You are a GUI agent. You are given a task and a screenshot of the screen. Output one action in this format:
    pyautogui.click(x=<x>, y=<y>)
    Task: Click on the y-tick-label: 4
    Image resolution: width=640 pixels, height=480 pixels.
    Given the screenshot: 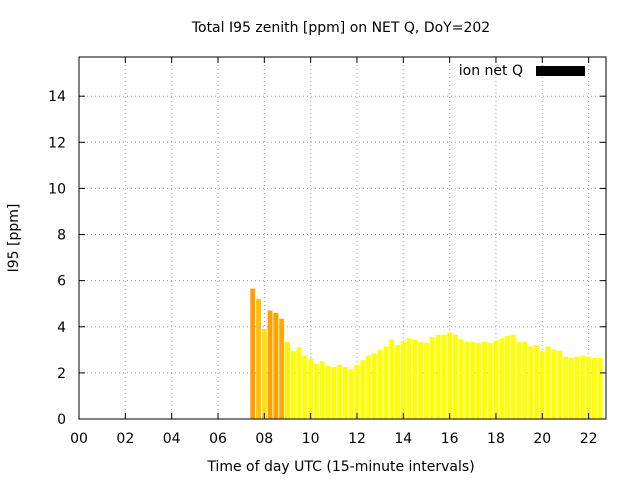 What is the action you would take?
    pyautogui.click(x=61, y=328)
    